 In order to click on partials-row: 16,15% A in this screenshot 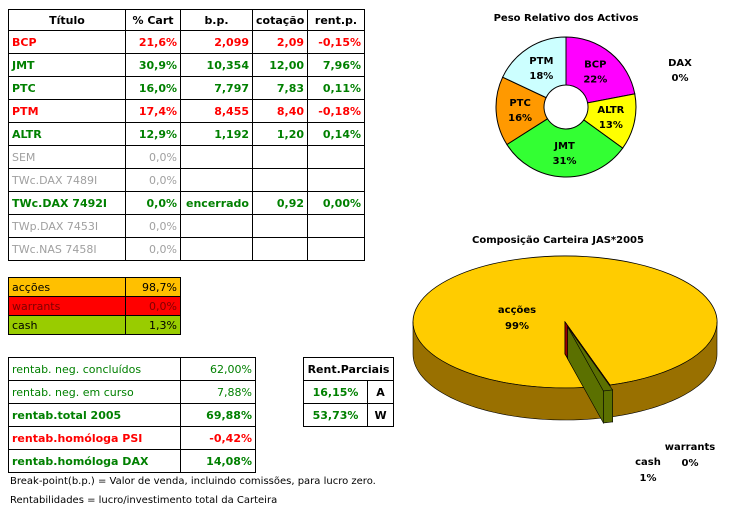, I will do `click(349, 392)`.